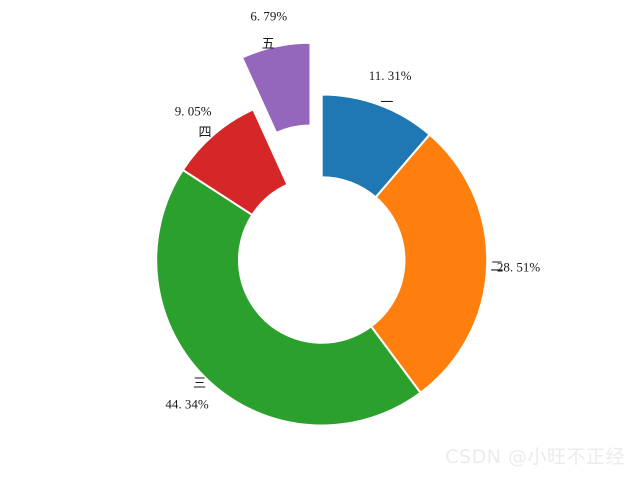 The height and width of the screenshot is (480, 640). I want to click on pct-label-3: 9. 05%, so click(193, 110).